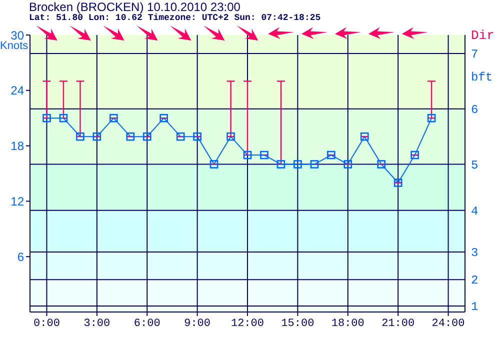 The height and width of the screenshot is (348, 495). Describe the element at coordinates (474, 109) in the screenshot. I see `text: 6` at that location.